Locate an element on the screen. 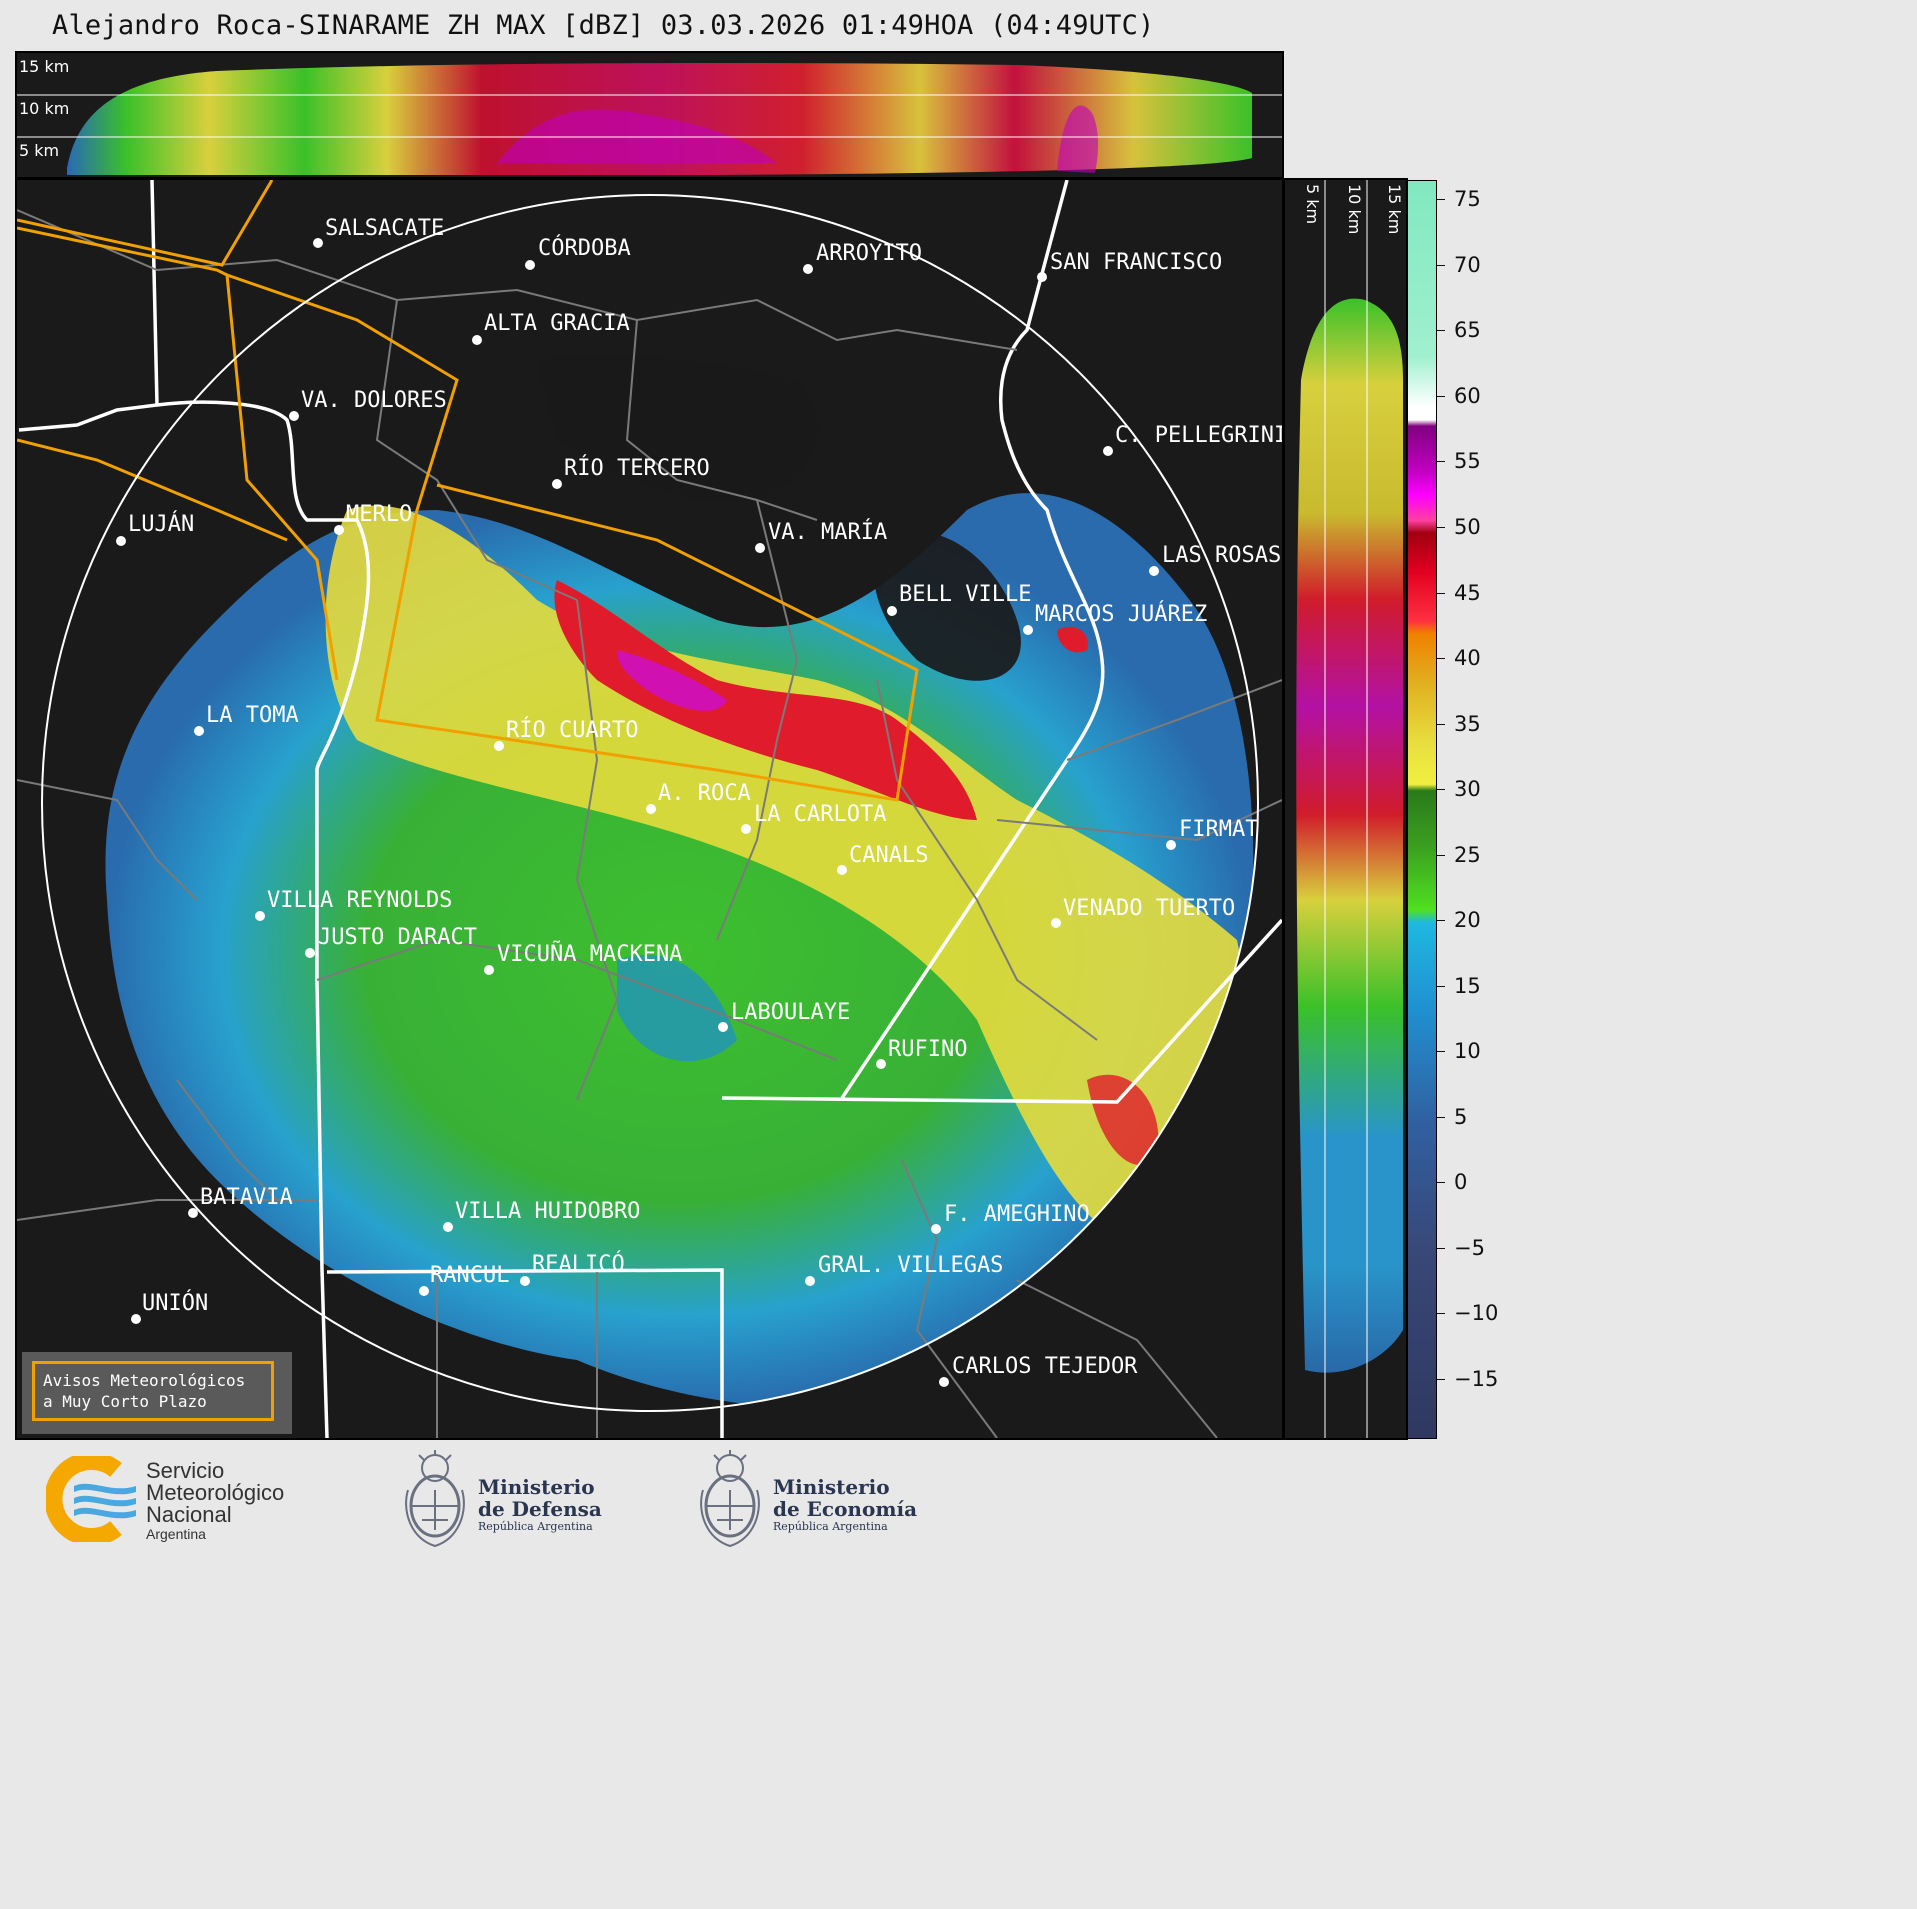 Image resolution: width=1917 pixels, height=1909 pixels. city-venado-tuerto: VENADO TUERTO is located at coordinates (1143, 912).